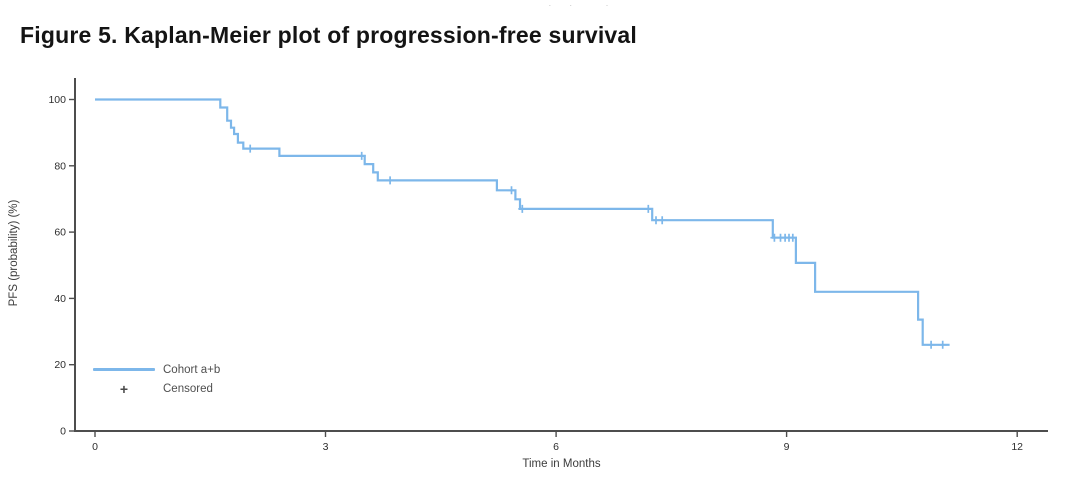  I want to click on x-axis-label: Time in Months, so click(561, 464).